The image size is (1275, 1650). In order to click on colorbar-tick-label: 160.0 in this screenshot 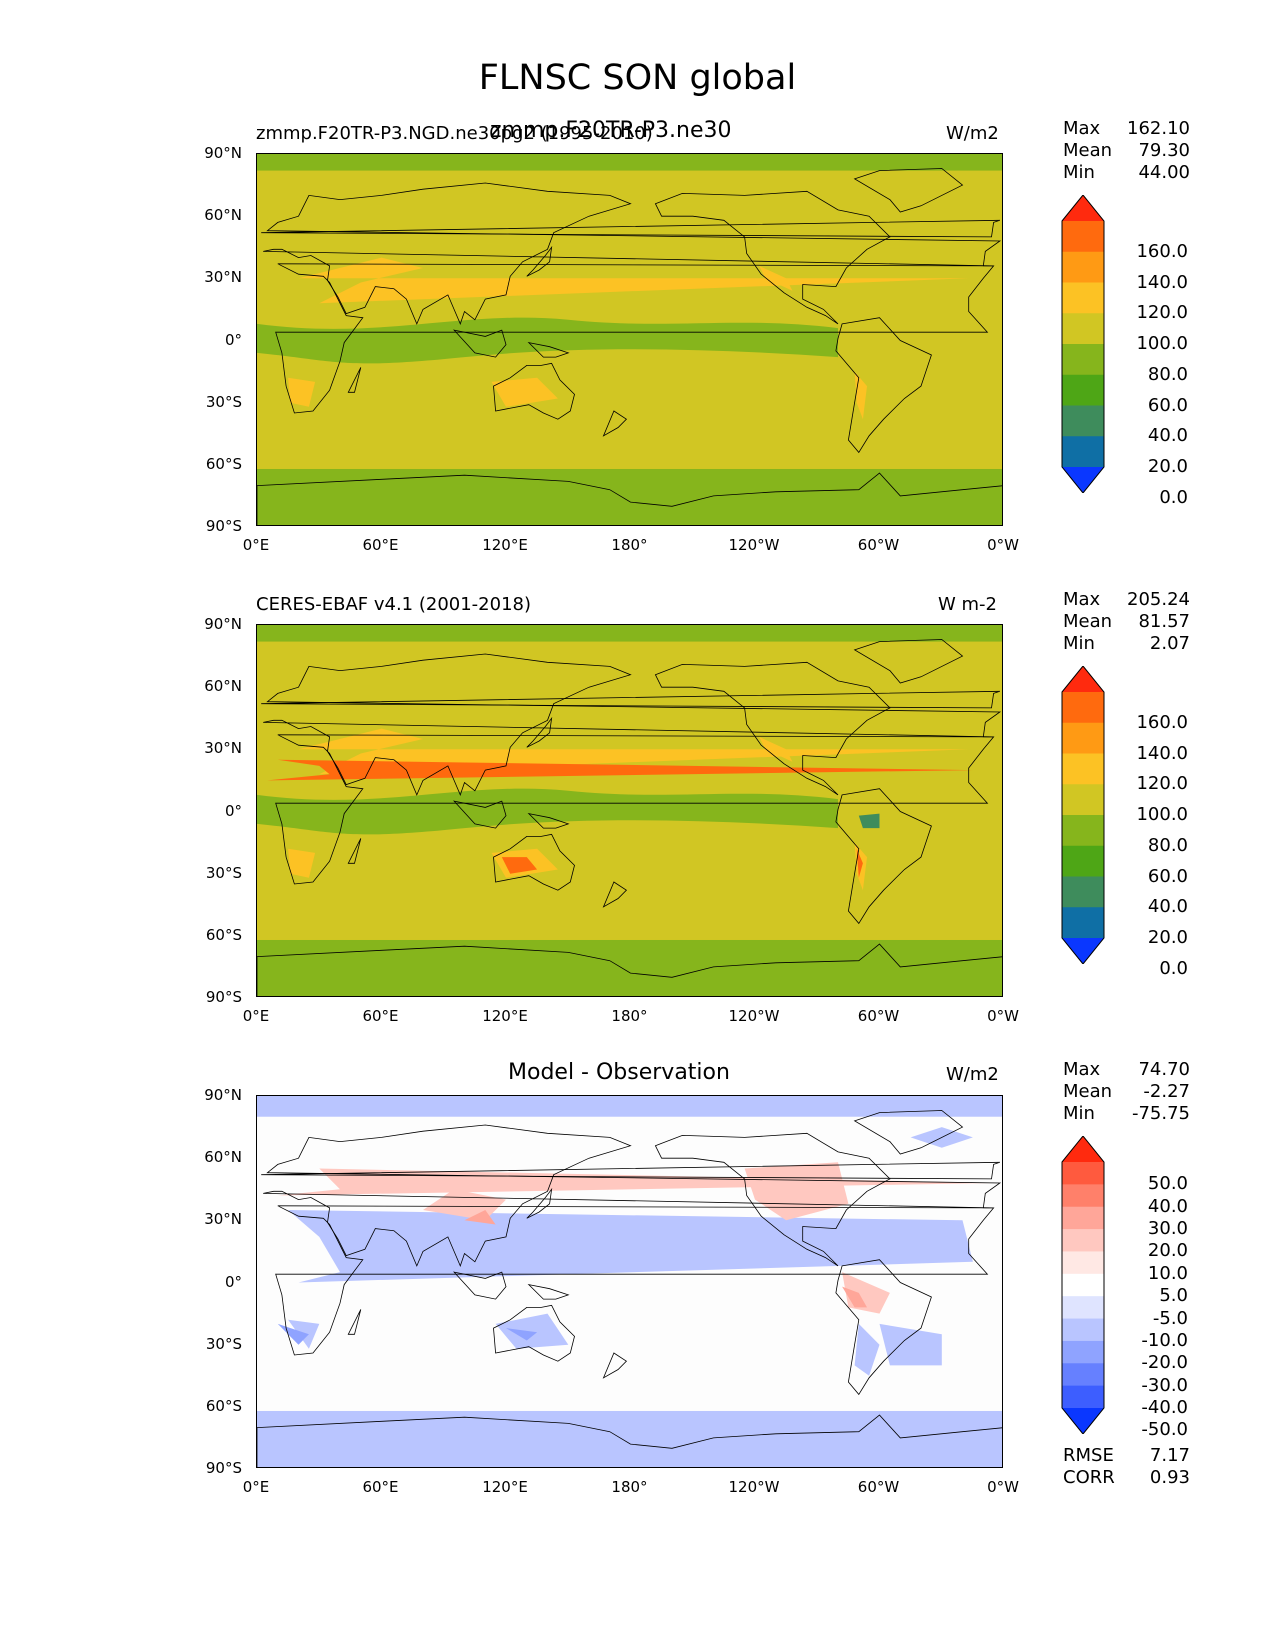, I will do `click(1162, 251)`.